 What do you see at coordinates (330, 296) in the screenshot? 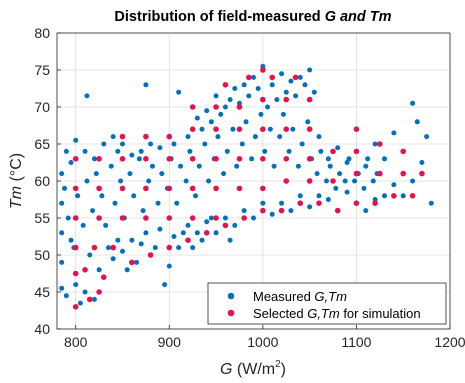
I see `legend-measured-italic: G,Tm` at bounding box center [330, 296].